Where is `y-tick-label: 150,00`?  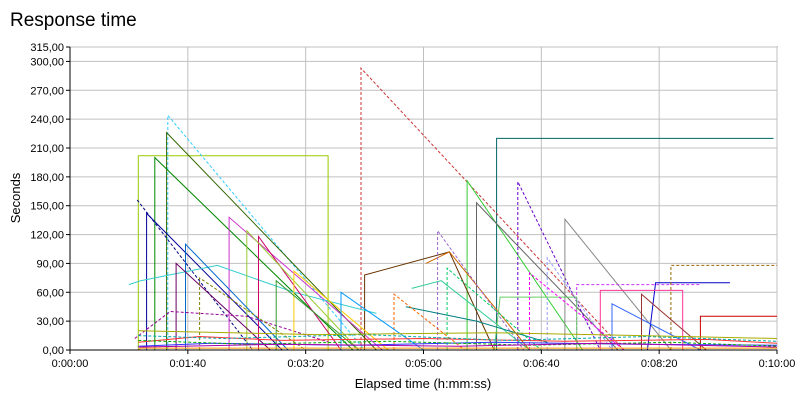
y-tick-label: 150,00 is located at coordinates (47, 207).